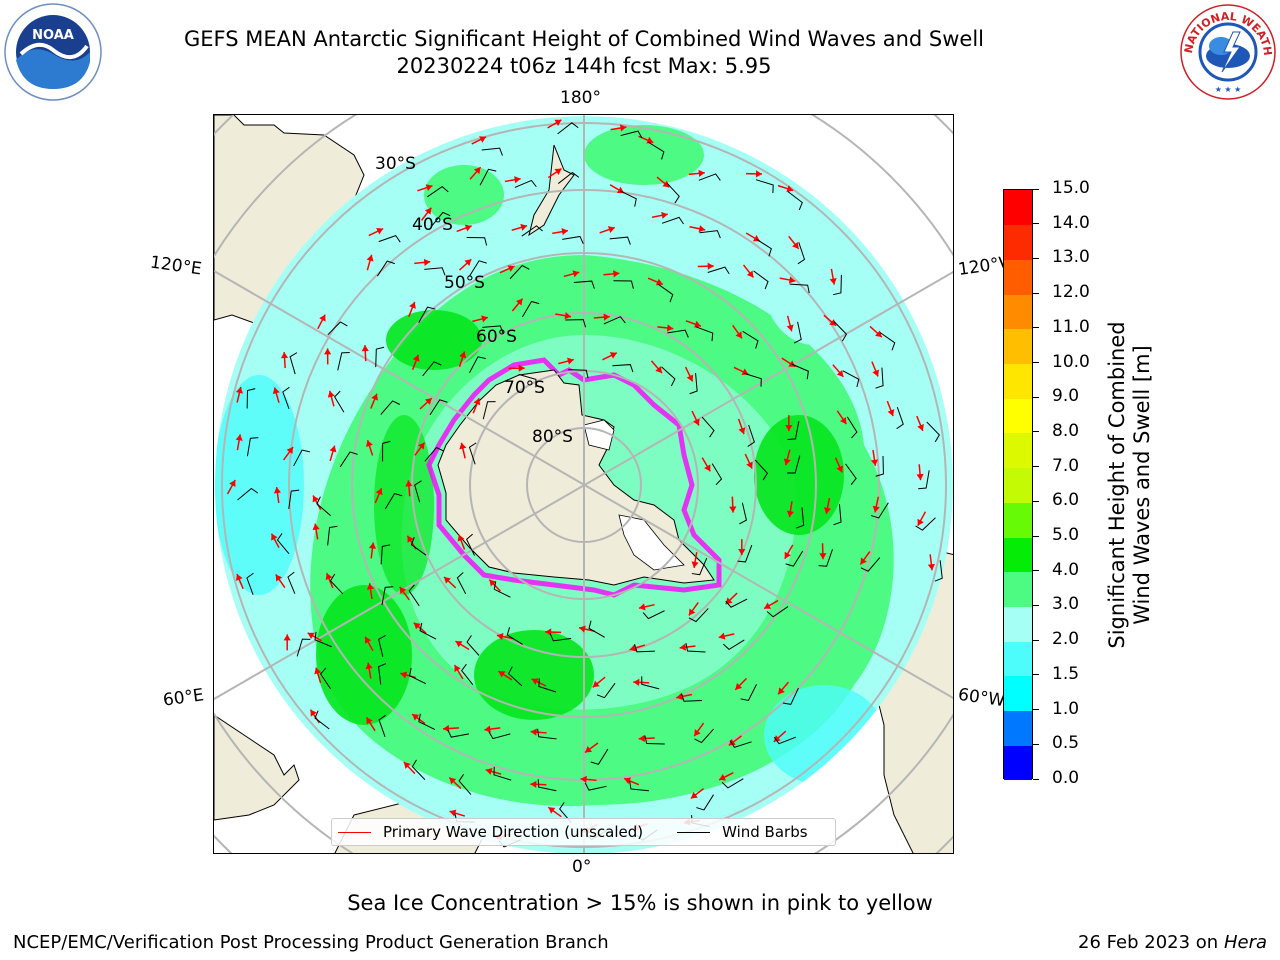 The height and width of the screenshot is (960, 1280). I want to click on colorbar-tick-label: 10.0, so click(1071, 361).